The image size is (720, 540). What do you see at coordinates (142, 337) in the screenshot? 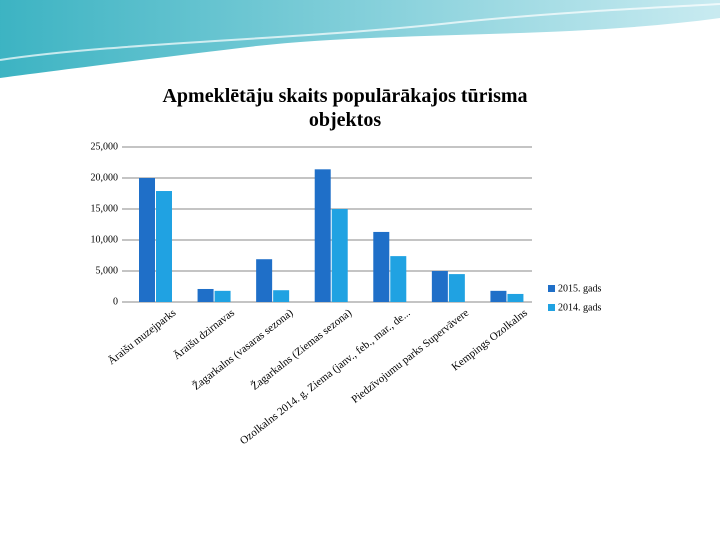
I see `x-tick-label: Āraišu muzejparks` at bounding box center [142, 337].